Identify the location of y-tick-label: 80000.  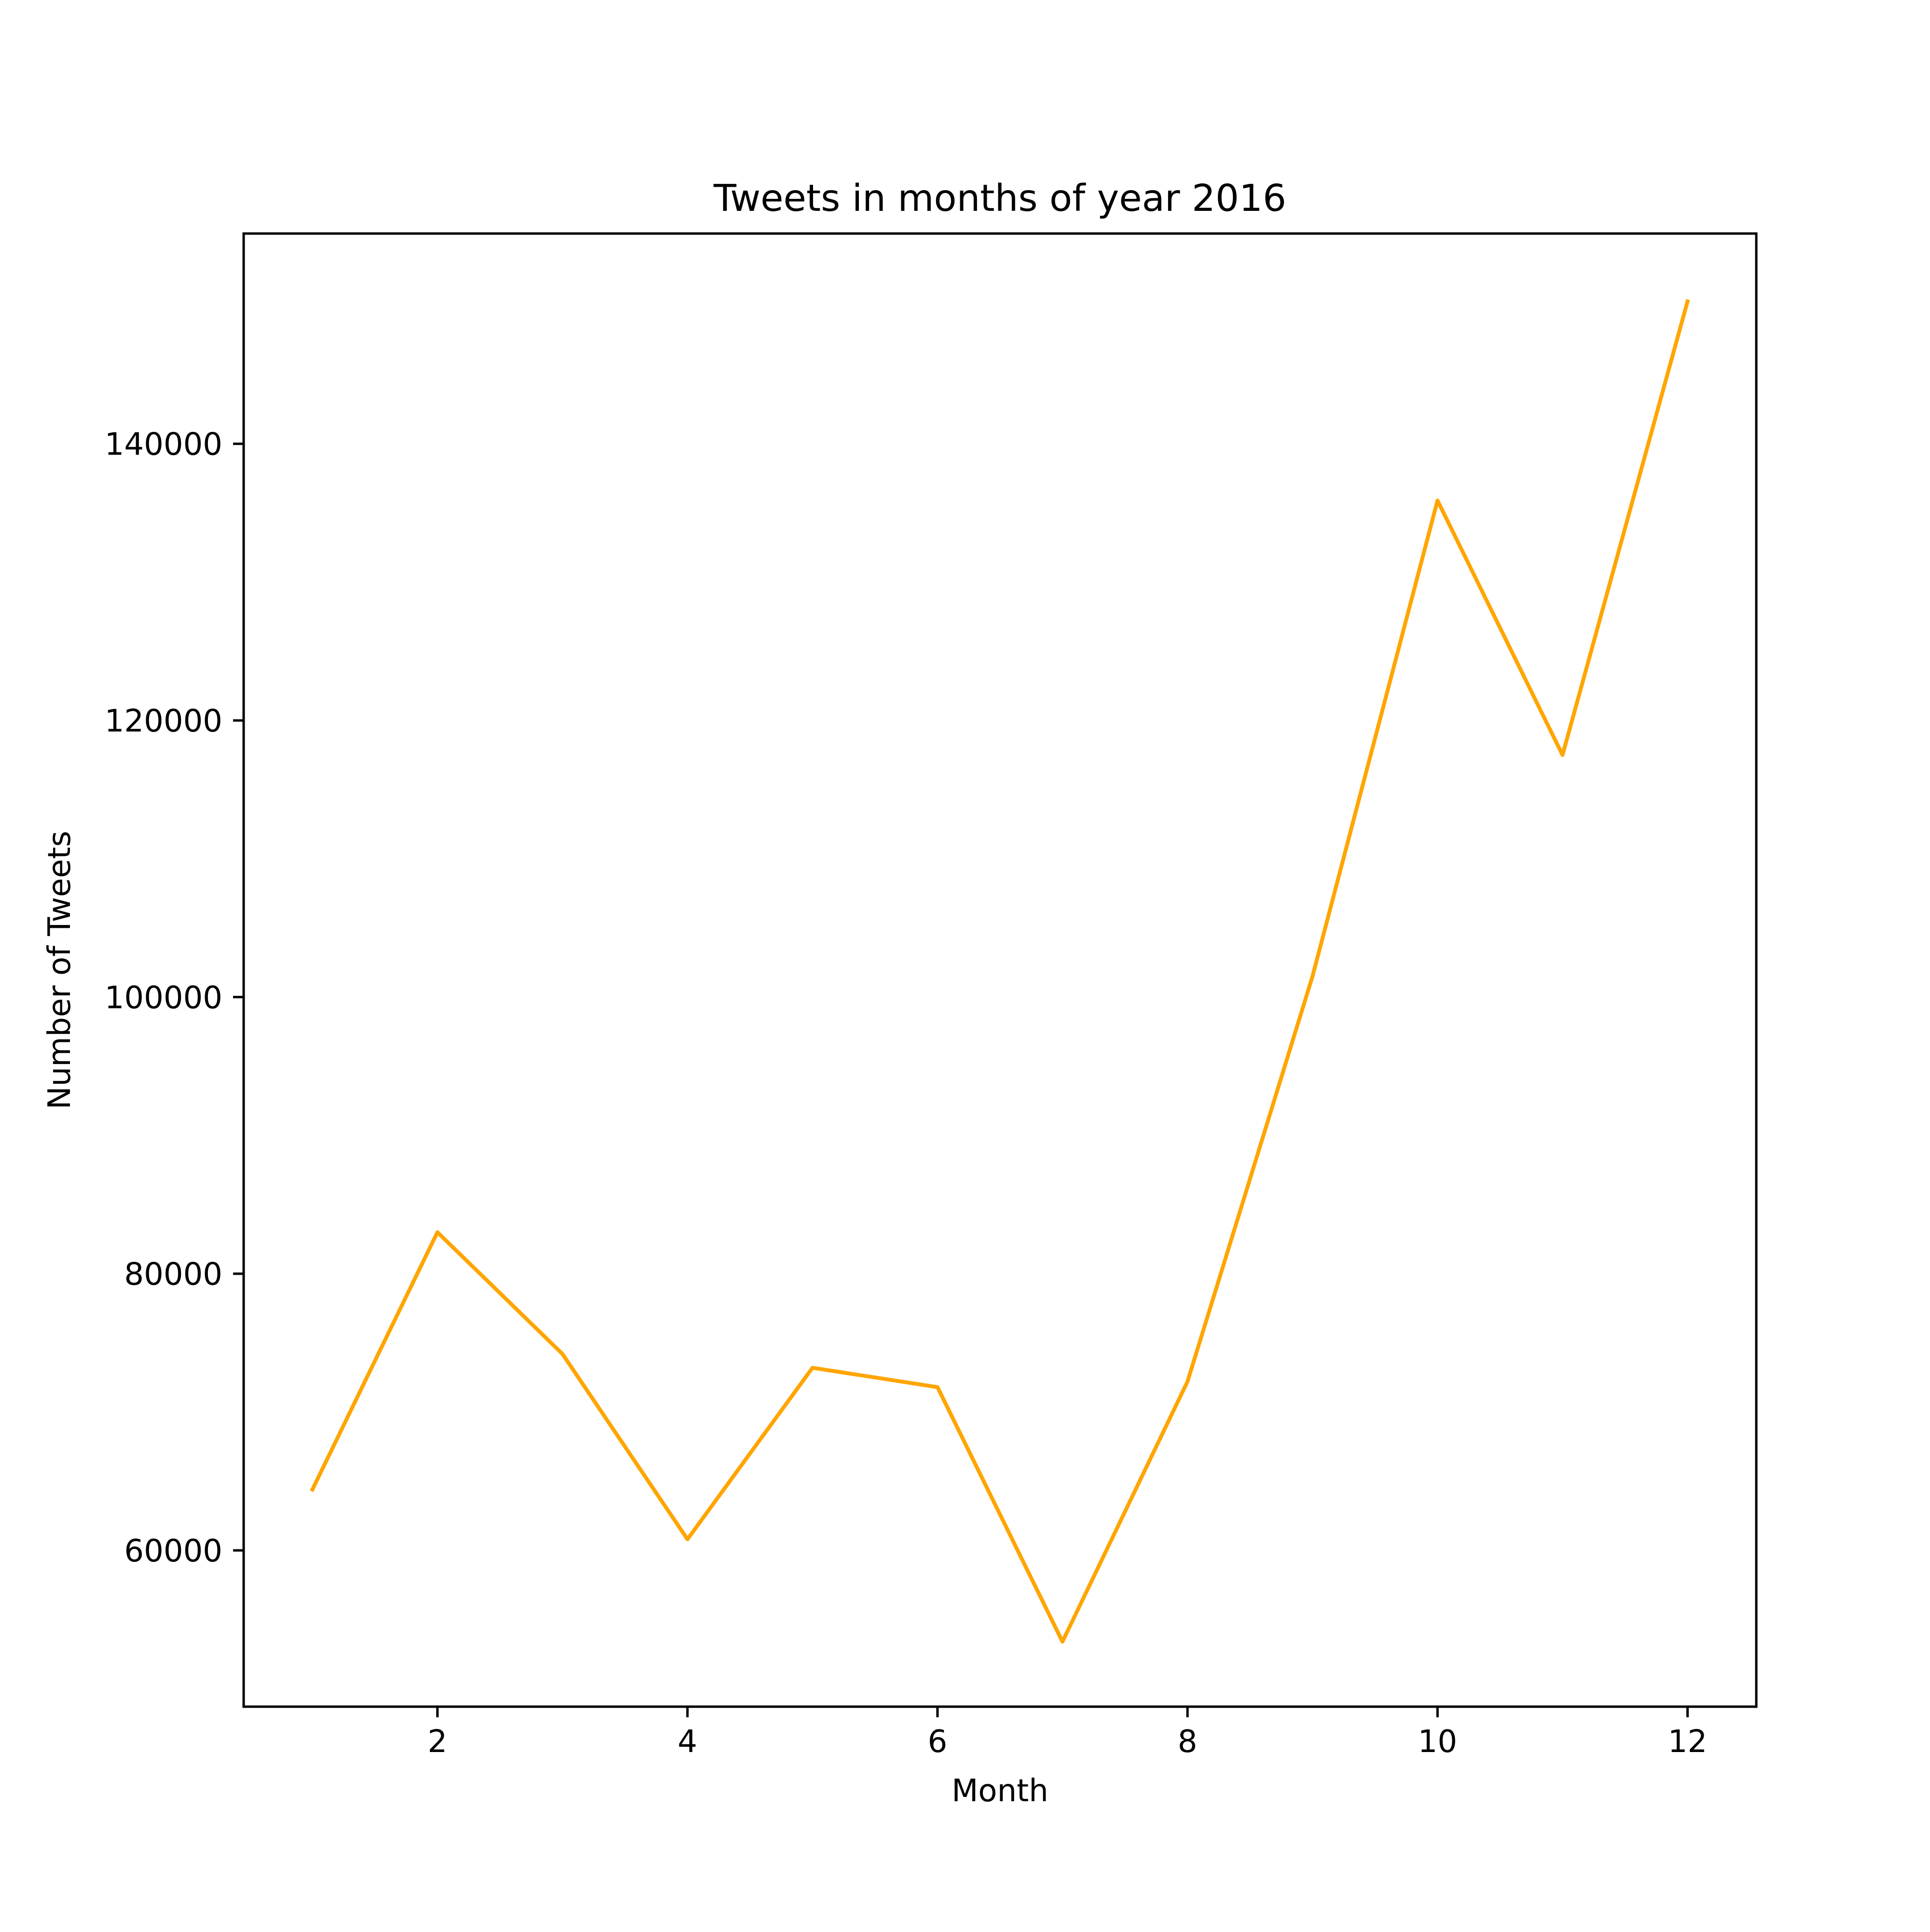
(173, 1275).